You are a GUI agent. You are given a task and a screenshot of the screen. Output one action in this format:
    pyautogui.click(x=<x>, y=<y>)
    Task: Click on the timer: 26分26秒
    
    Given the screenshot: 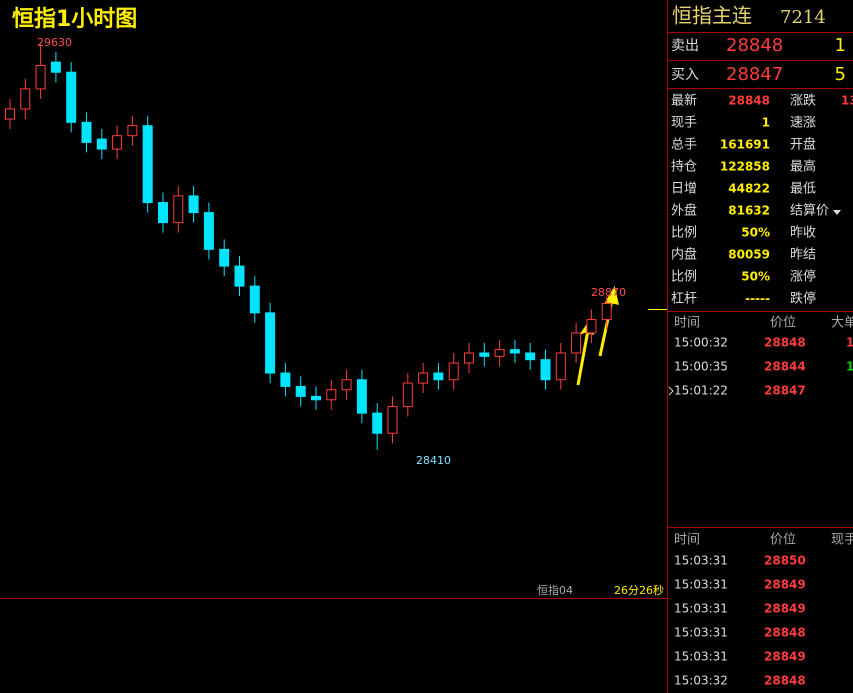 What is the action you would take?
    pyautogui.click(x=639, y=590)
    